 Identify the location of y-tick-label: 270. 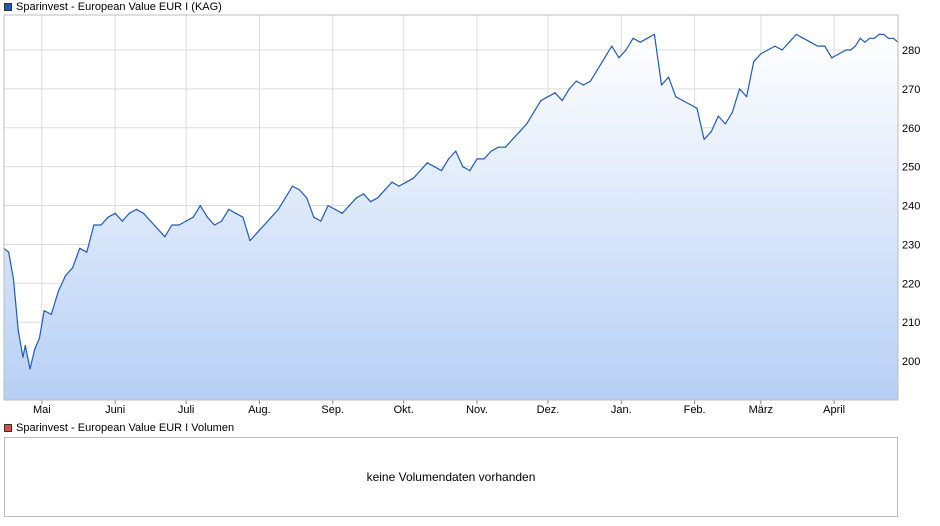
(911, 90).